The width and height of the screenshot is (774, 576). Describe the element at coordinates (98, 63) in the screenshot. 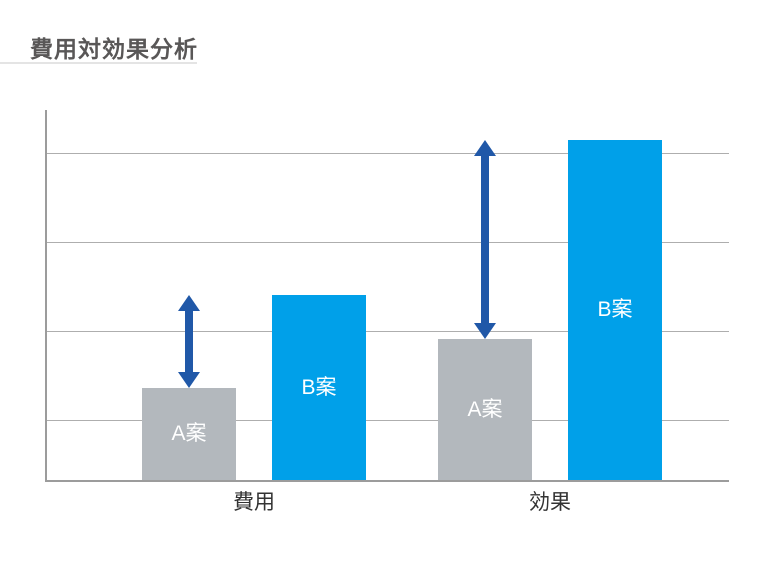

I see `title-underline` at that location.